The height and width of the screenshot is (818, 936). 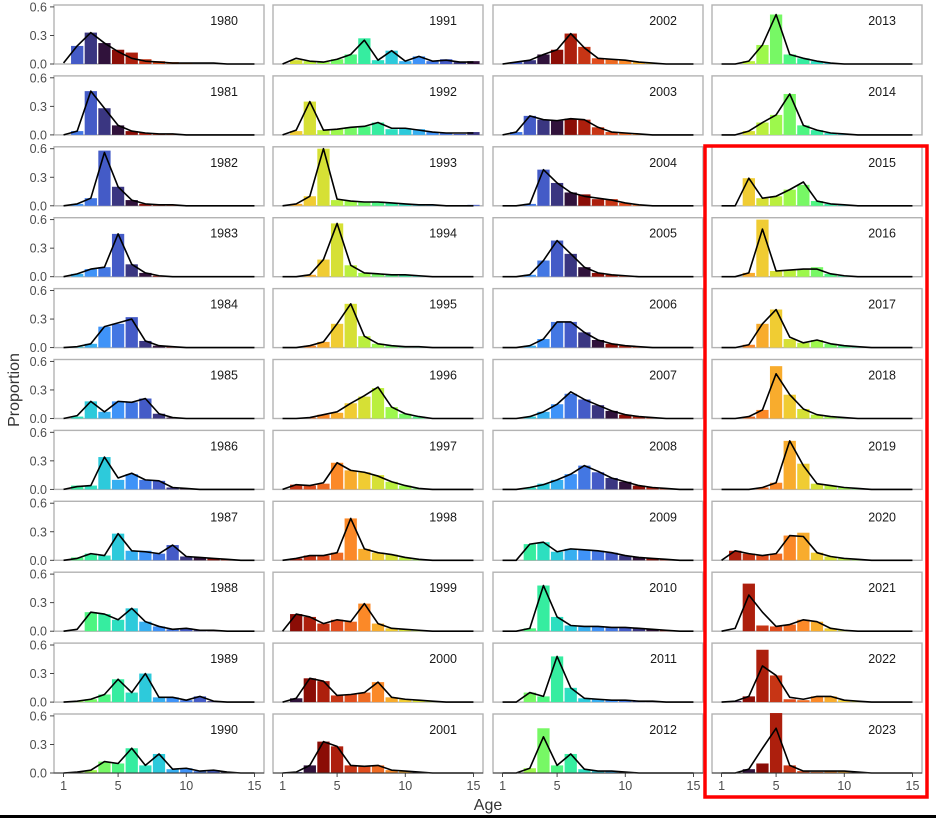 I want to click on panel-label-2003: 2003, so click(x=663, y=92).